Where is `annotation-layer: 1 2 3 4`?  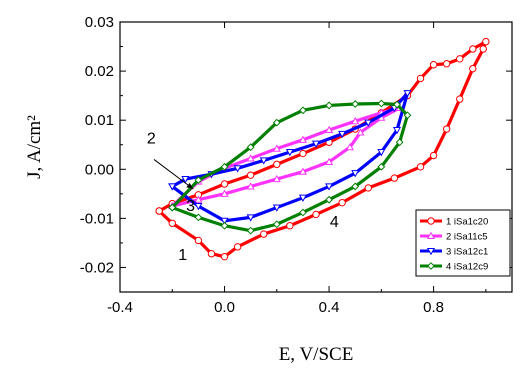
annotation-layer: 1 2 3 4 is located at coordinates (243, 197).